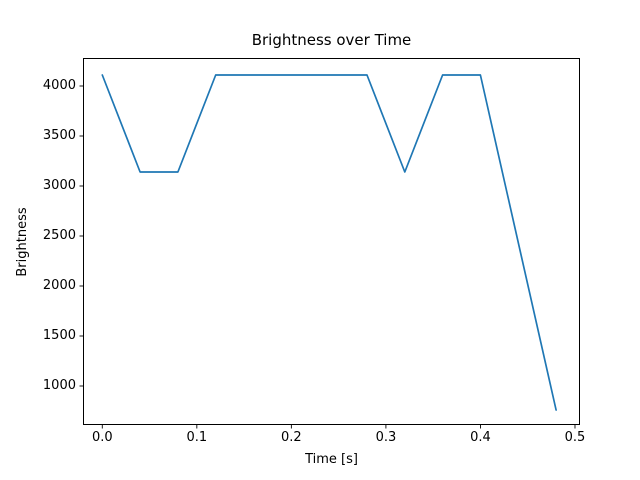  I want to click on y-tick-label: 3500, so click(59, 135).